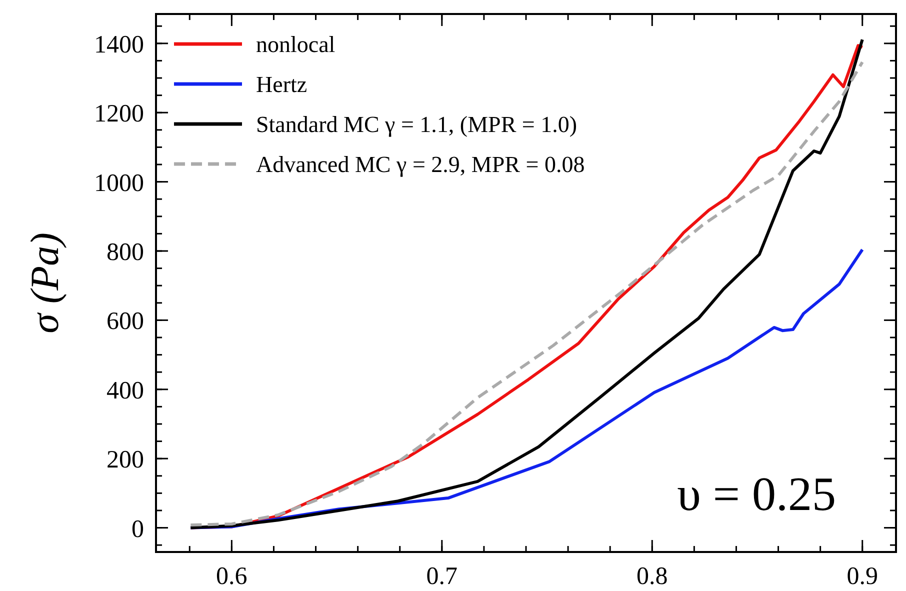 This screenshot has width=906, height=591. I want to click on y-tick-label: 400, so click(125, 390).